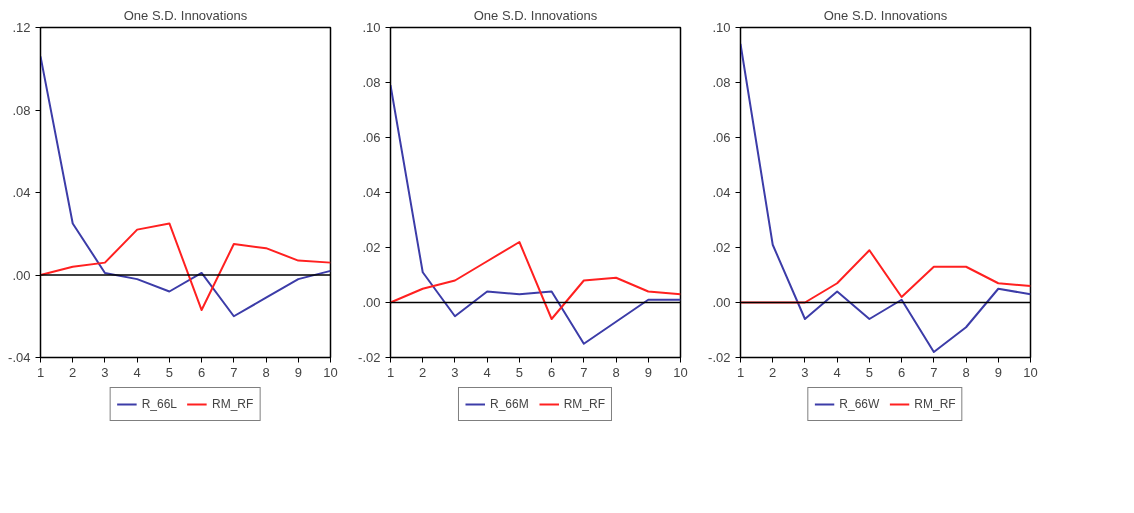 Image resolution: width=1134 pixels, height=513 pixels. Describe the element at coordinates (19, 357) in the screenshot. I see `y-tick-label: -.04` at that location.